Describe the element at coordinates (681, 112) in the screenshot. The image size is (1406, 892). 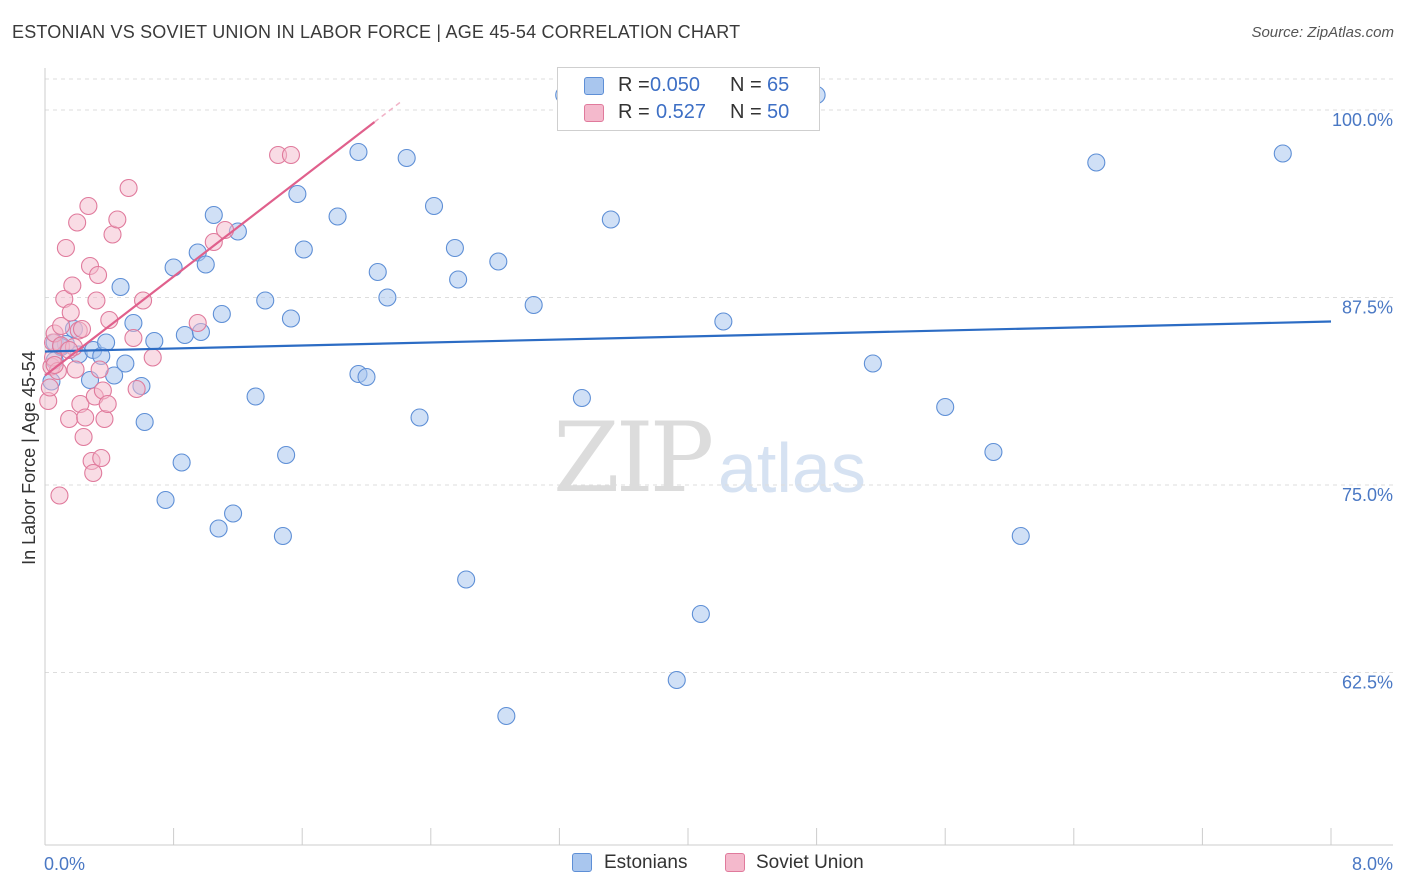
I see `legend-r-value: 0.527` at that location.